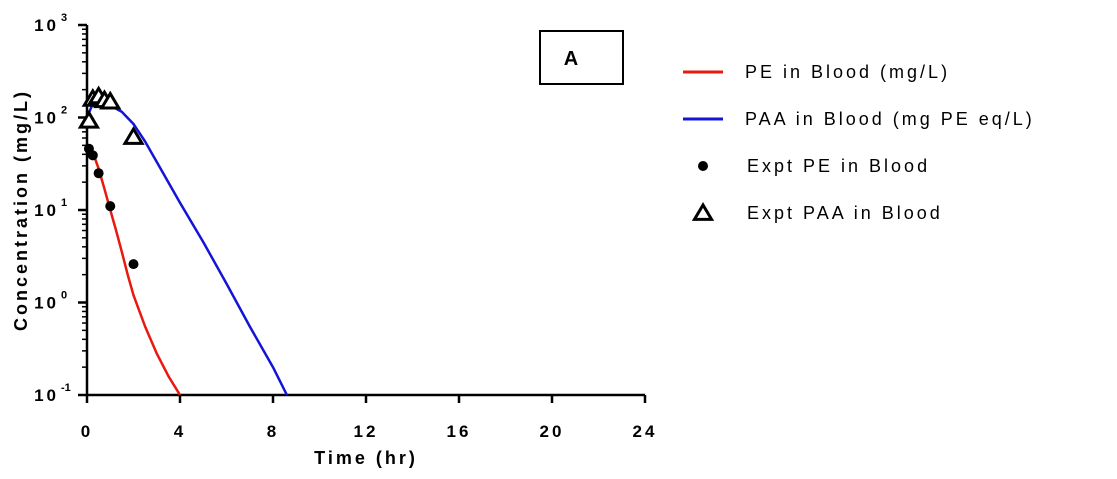  I want to click on series-lines, so click(187, 249).